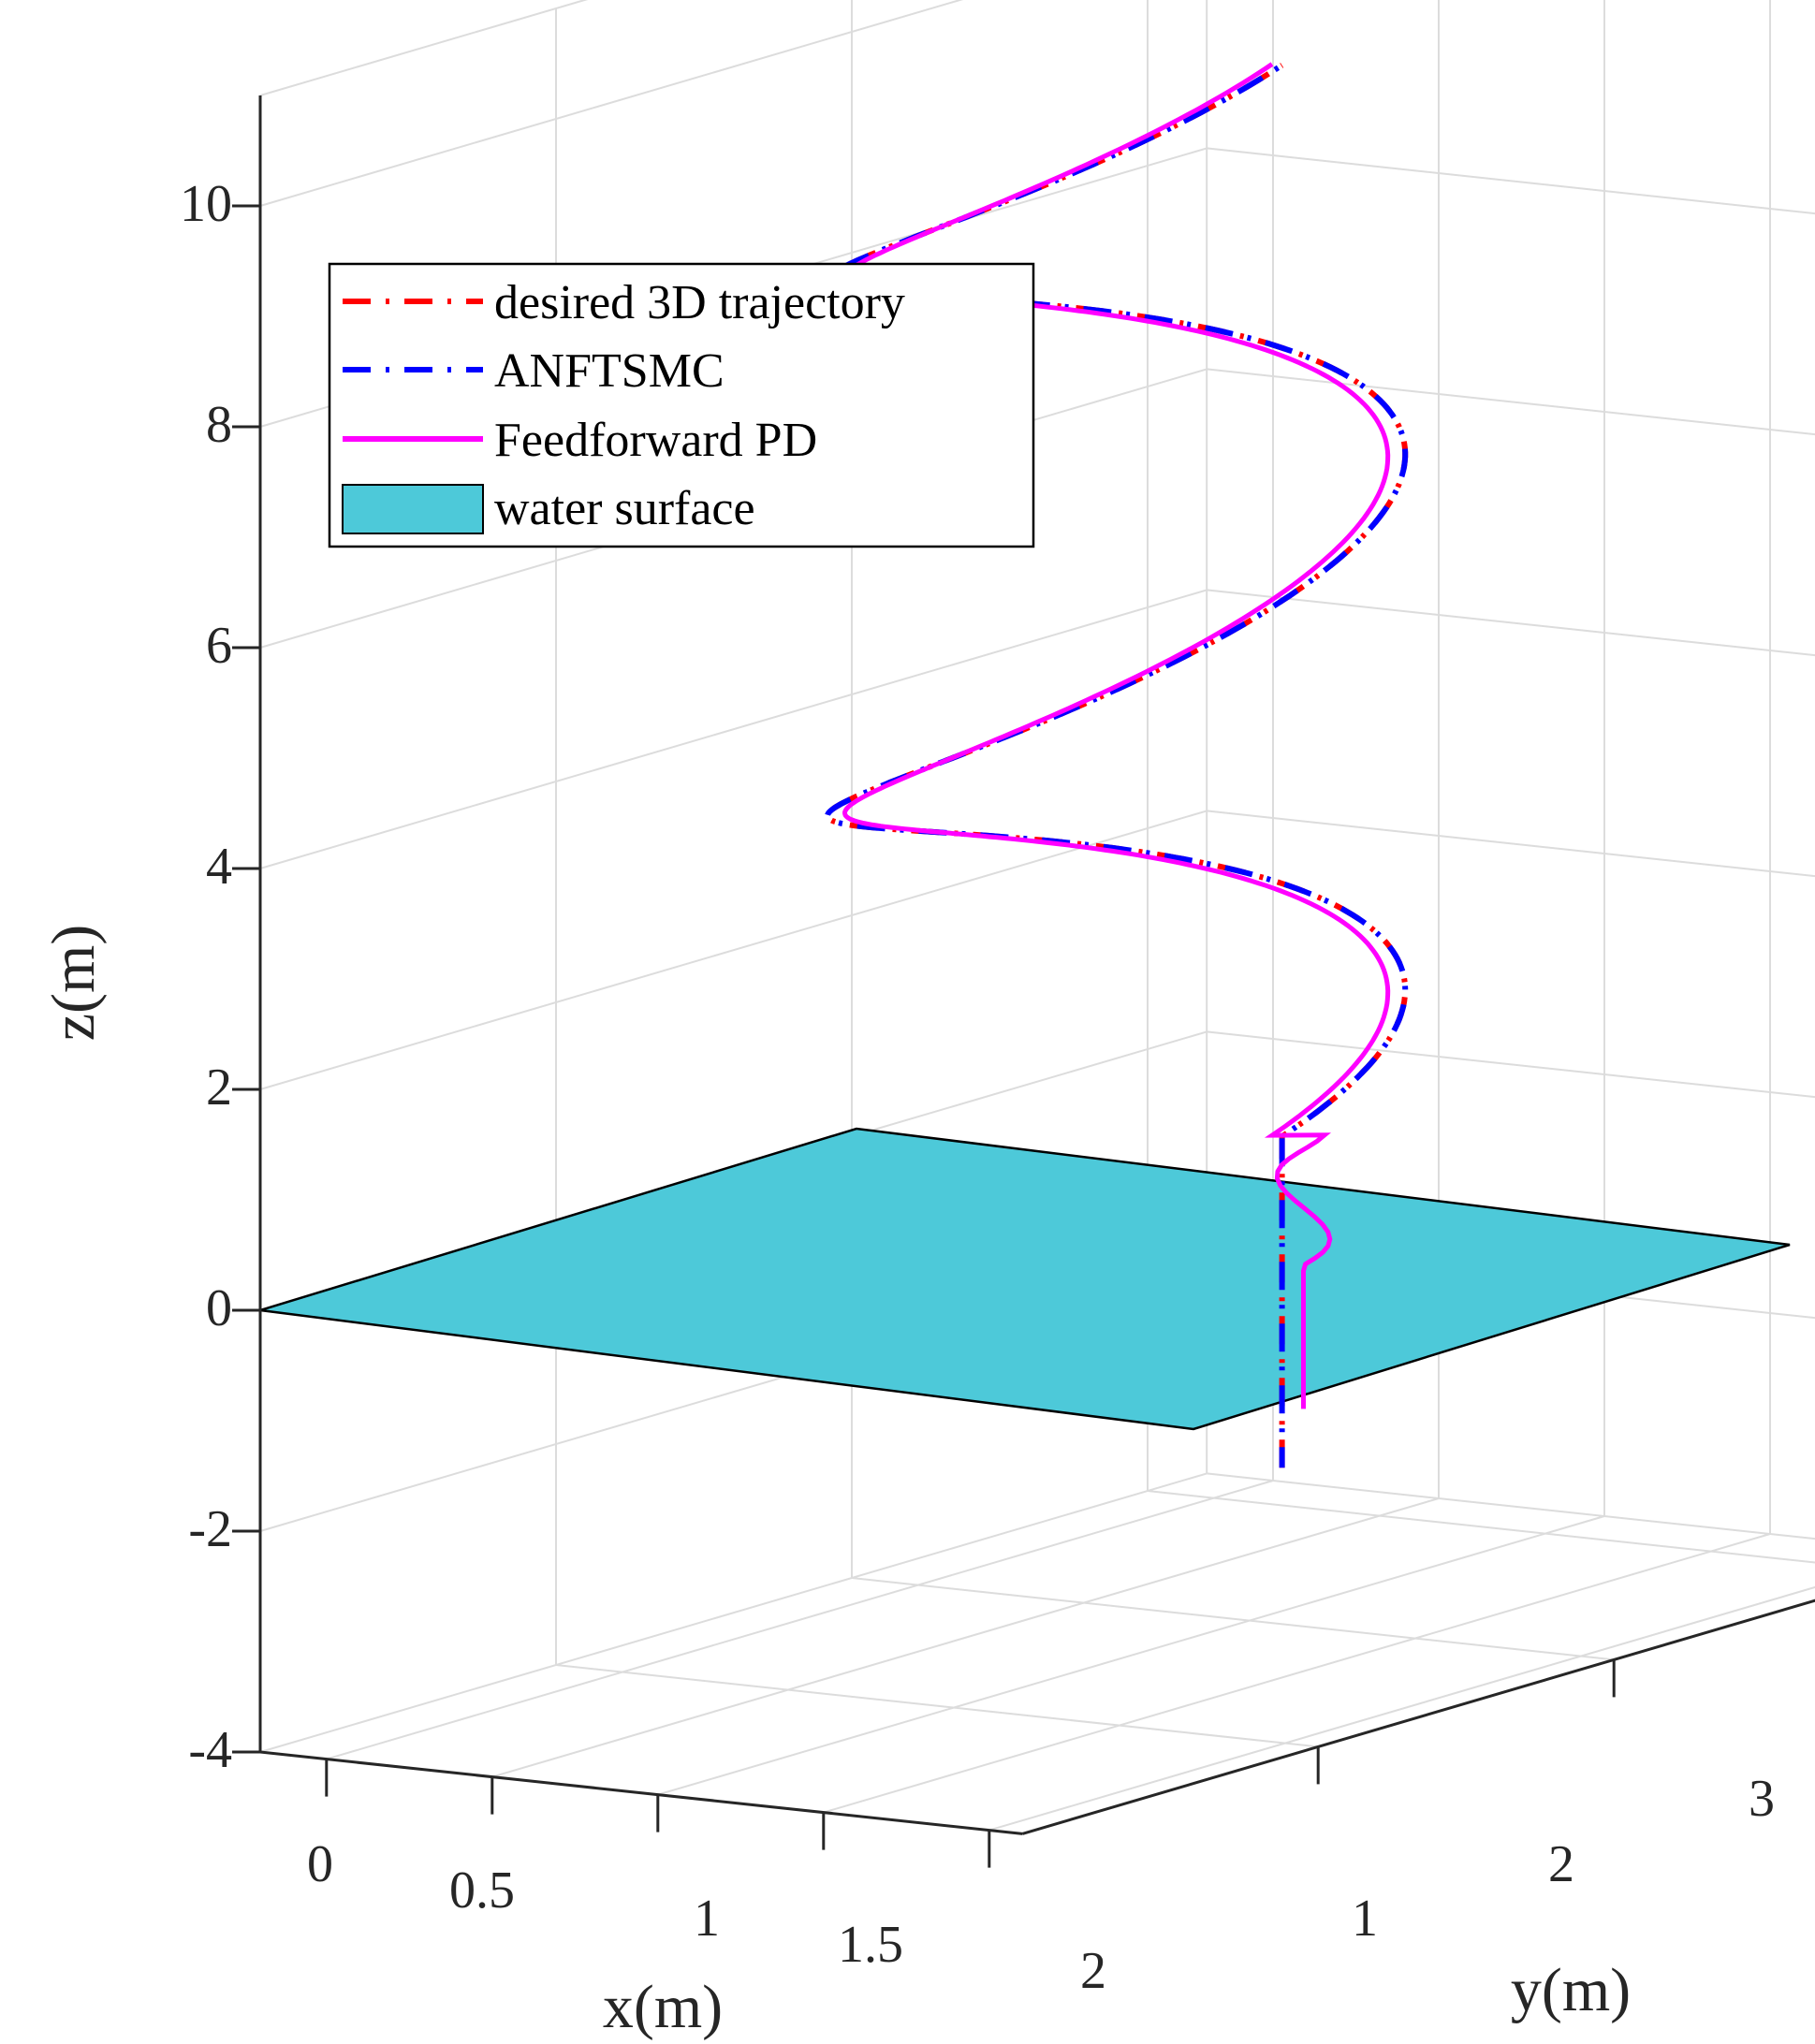 The image size is (1815, 2044). What do you see at coordinates (699, 302) in the screenshot?
I see `legend-label-desired: desired 3D trajectory` at bounding box center [699, 302].